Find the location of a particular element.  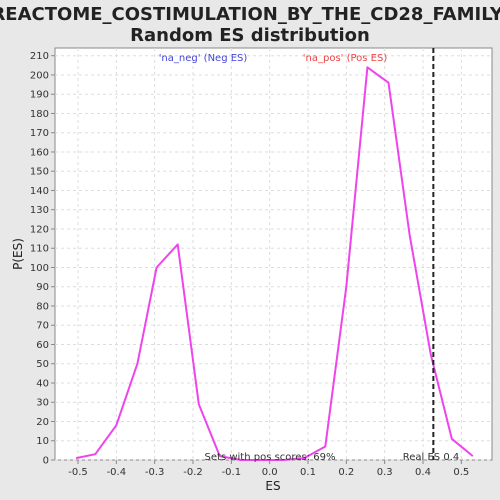

x-tick-label: -0.4 is located at coordinates (117, 472).